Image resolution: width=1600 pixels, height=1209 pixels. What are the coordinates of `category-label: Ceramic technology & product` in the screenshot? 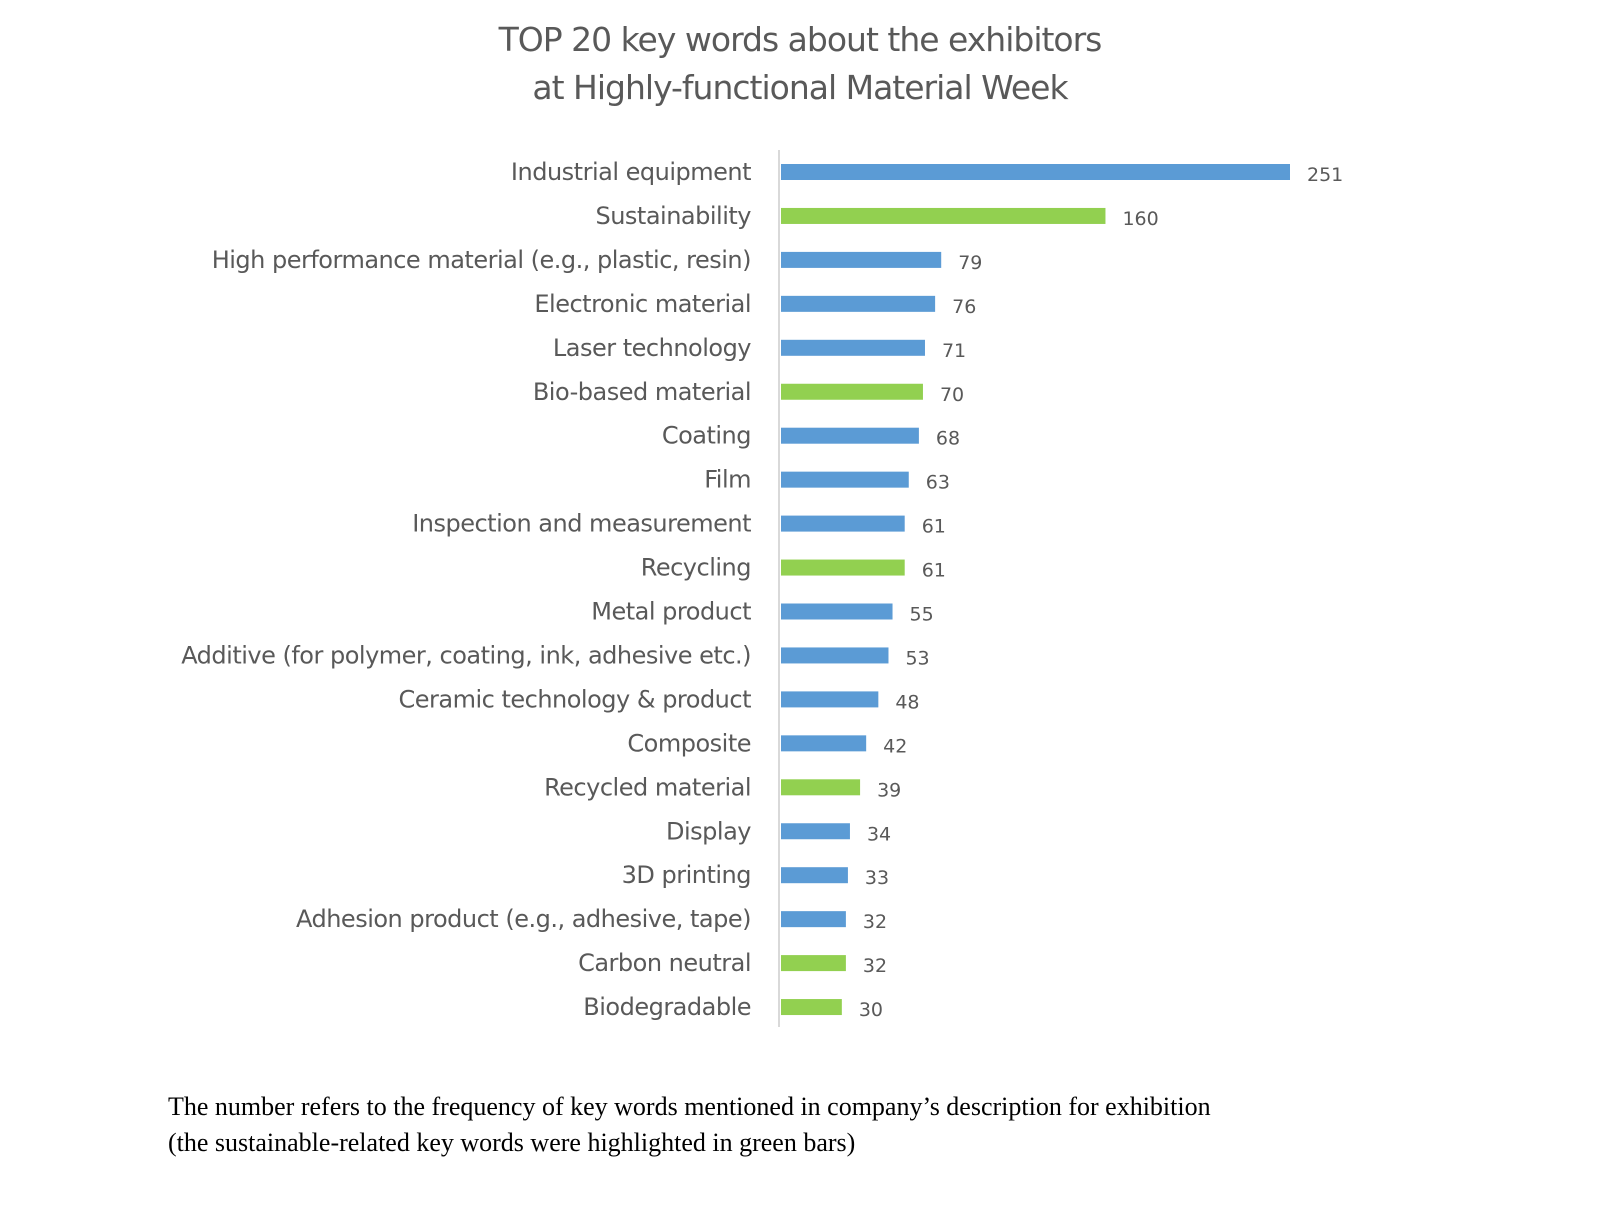 It's located at (574, 699).